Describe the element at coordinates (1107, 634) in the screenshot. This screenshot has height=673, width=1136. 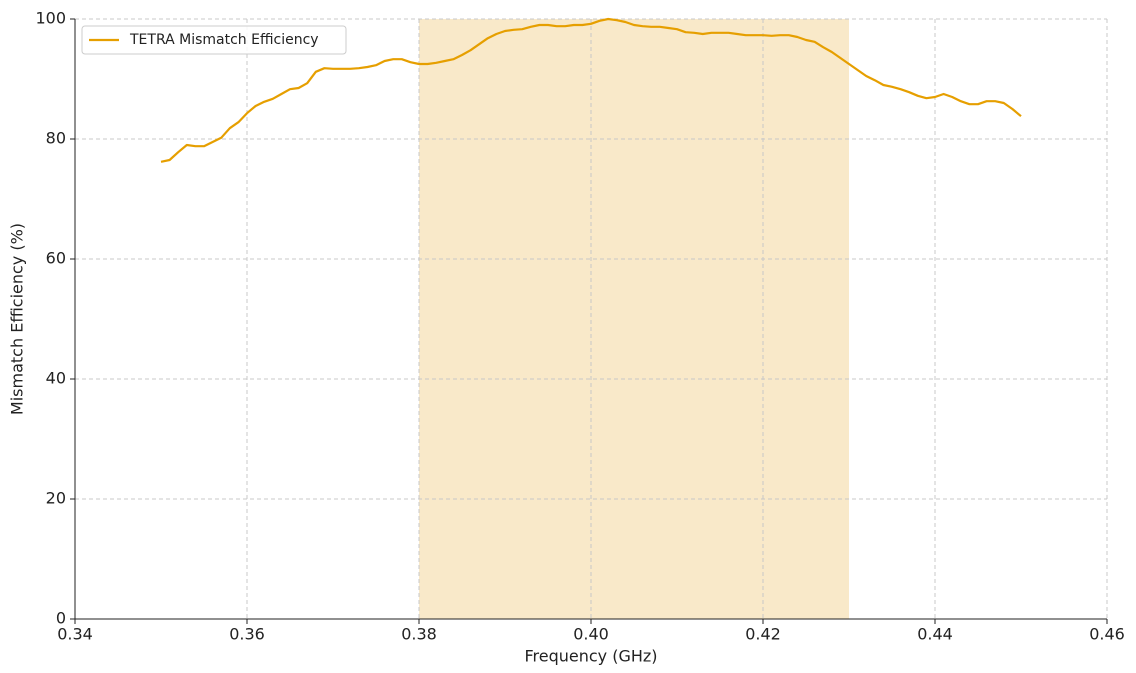
I see `x-tick-label: 0.46` at that location.